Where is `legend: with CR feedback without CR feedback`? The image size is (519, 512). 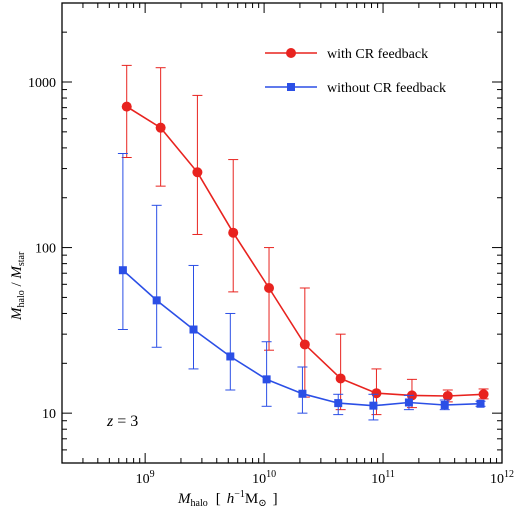
legend: with CR feedback without CR feedback is located at coordinates (355, 71).